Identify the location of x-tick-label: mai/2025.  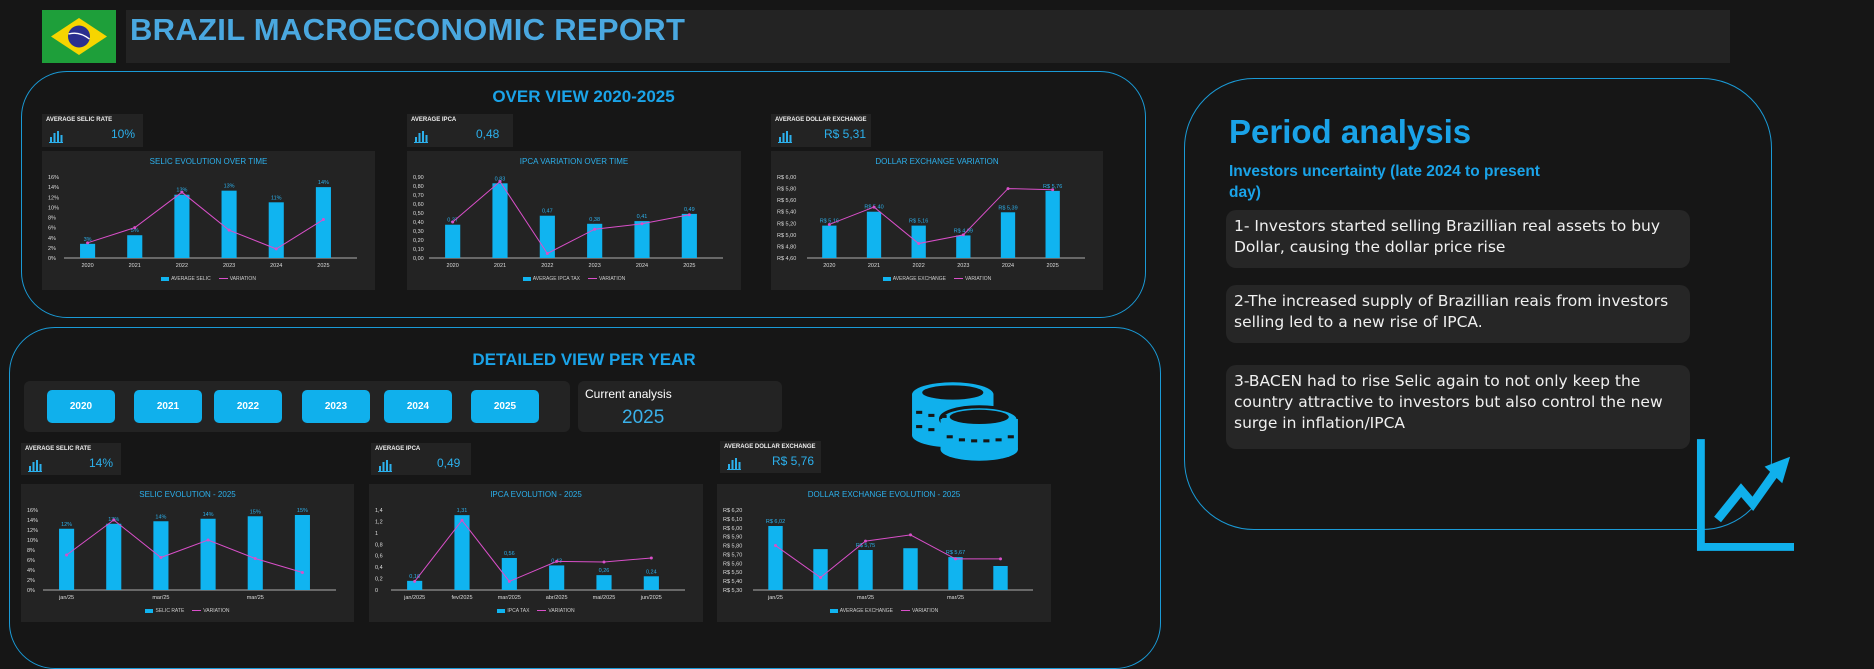
(604, 598).